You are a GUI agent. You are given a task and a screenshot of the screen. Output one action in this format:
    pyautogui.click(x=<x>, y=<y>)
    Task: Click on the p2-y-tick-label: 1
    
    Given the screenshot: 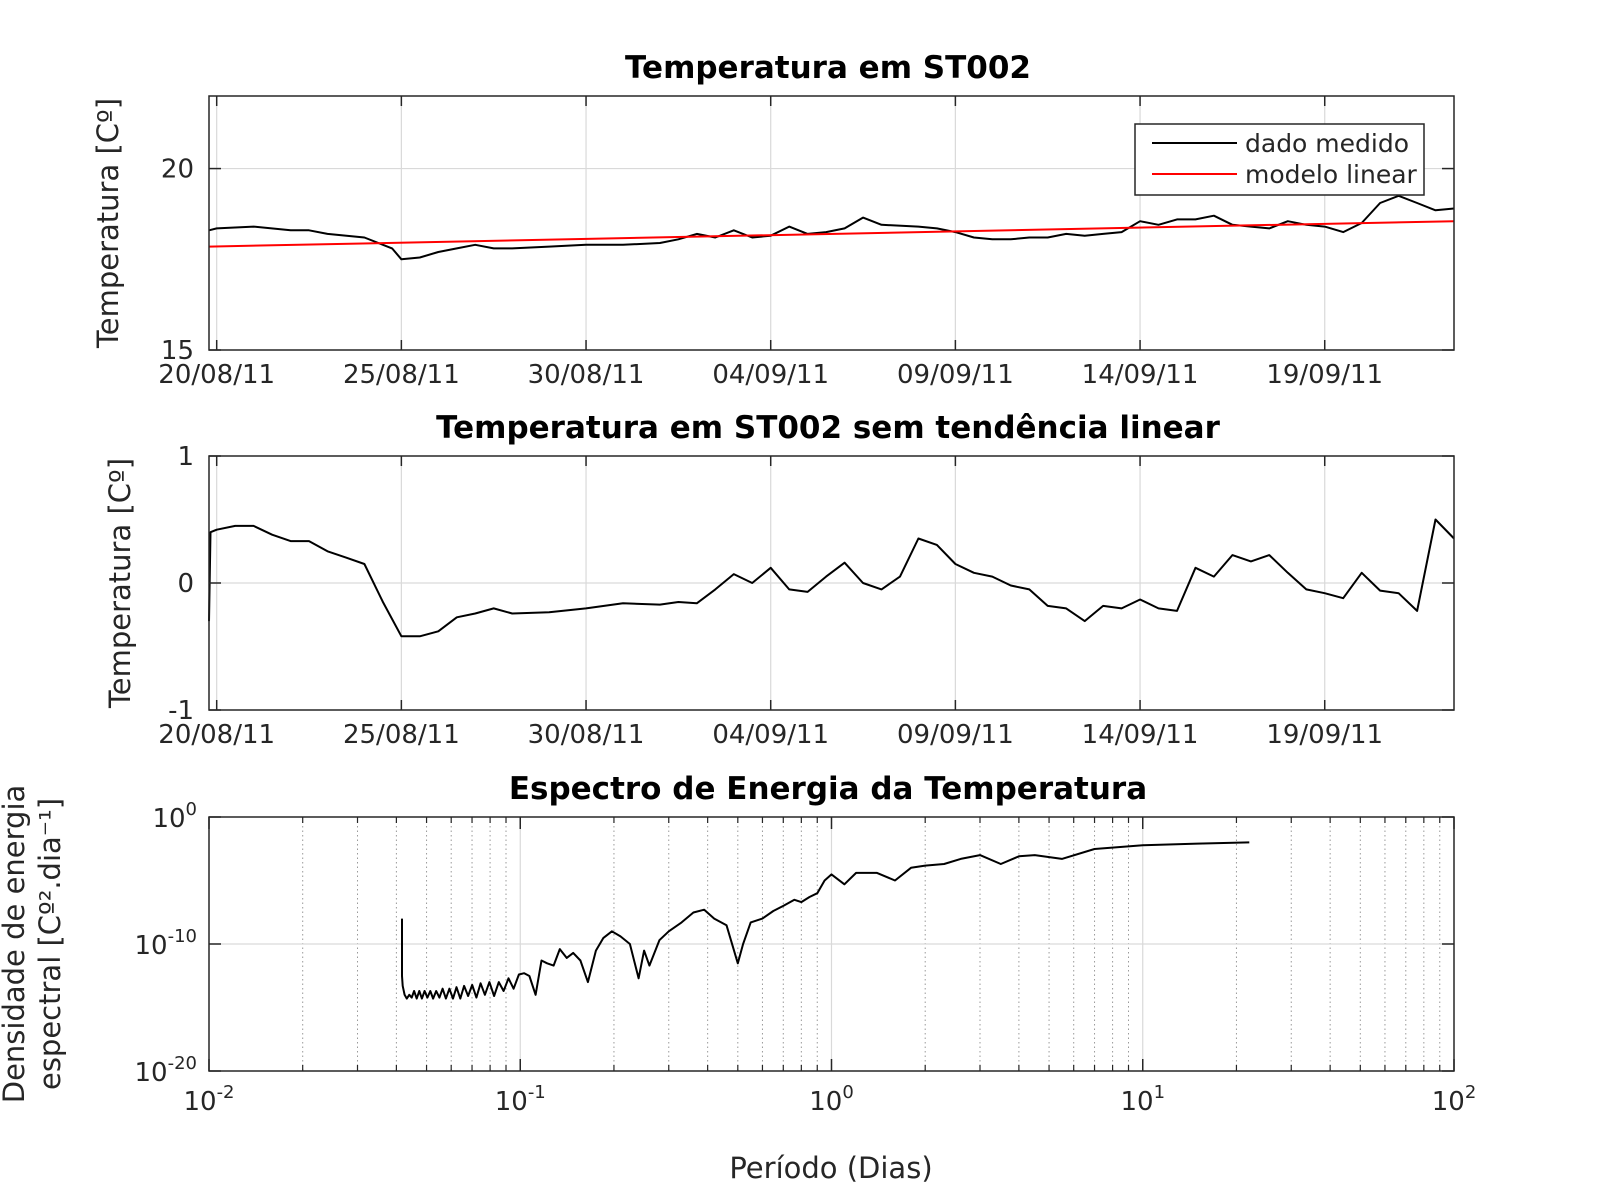 What is the action you would take?
    pyautogui.click(x=185, y=457)
    